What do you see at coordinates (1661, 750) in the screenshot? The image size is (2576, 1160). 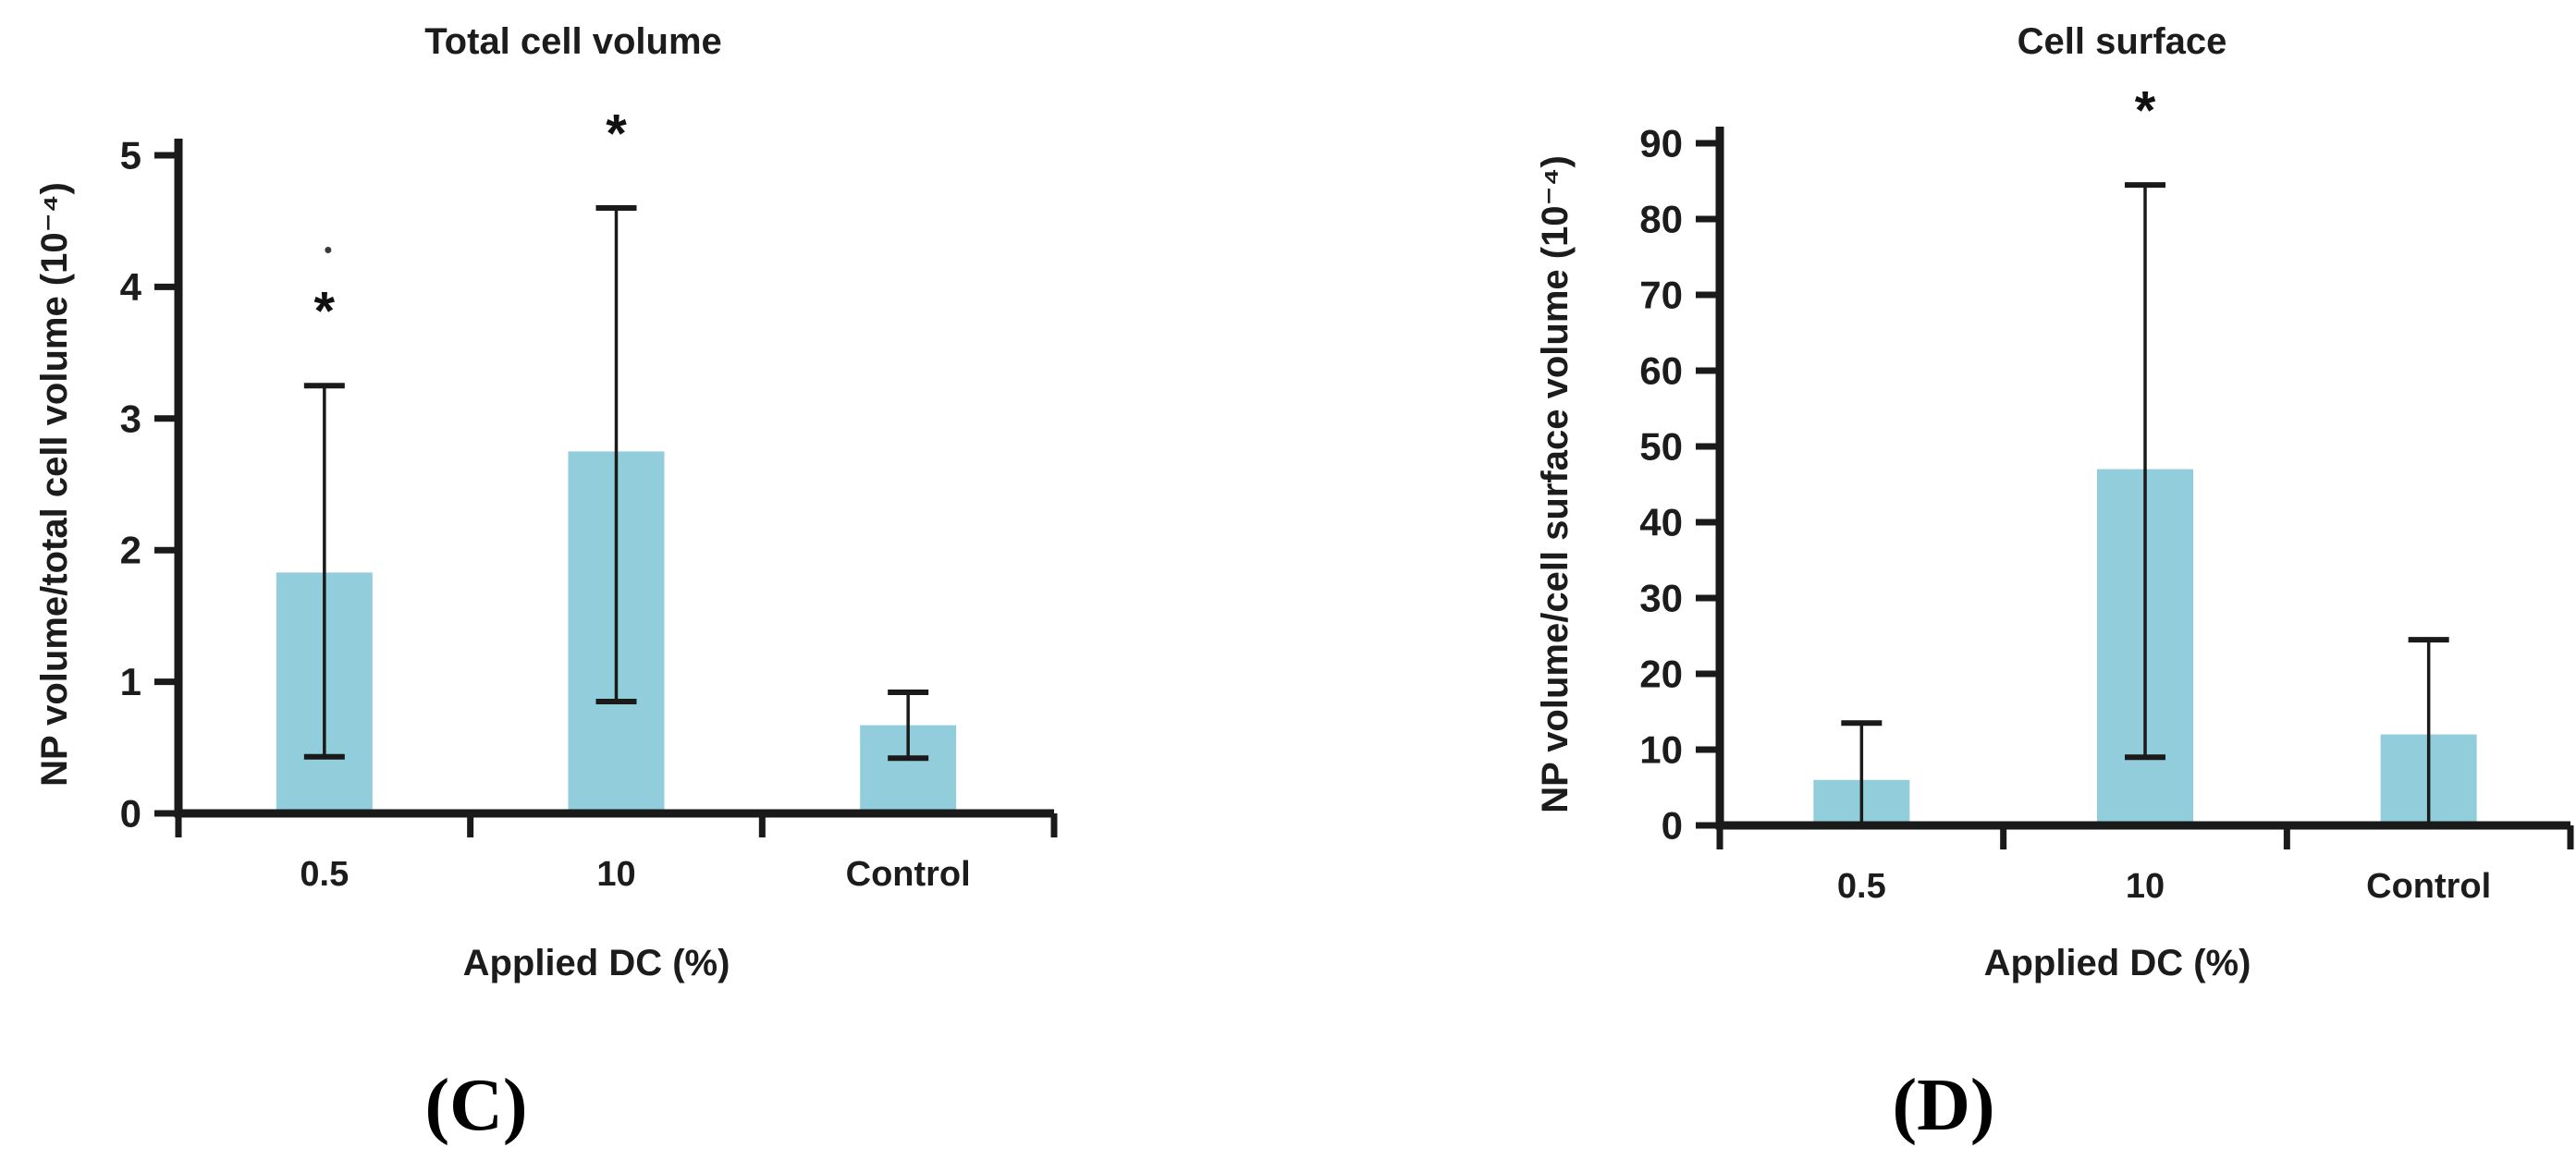 I see `y-tick-label-10: 10` at bounding box center [1661, 750].